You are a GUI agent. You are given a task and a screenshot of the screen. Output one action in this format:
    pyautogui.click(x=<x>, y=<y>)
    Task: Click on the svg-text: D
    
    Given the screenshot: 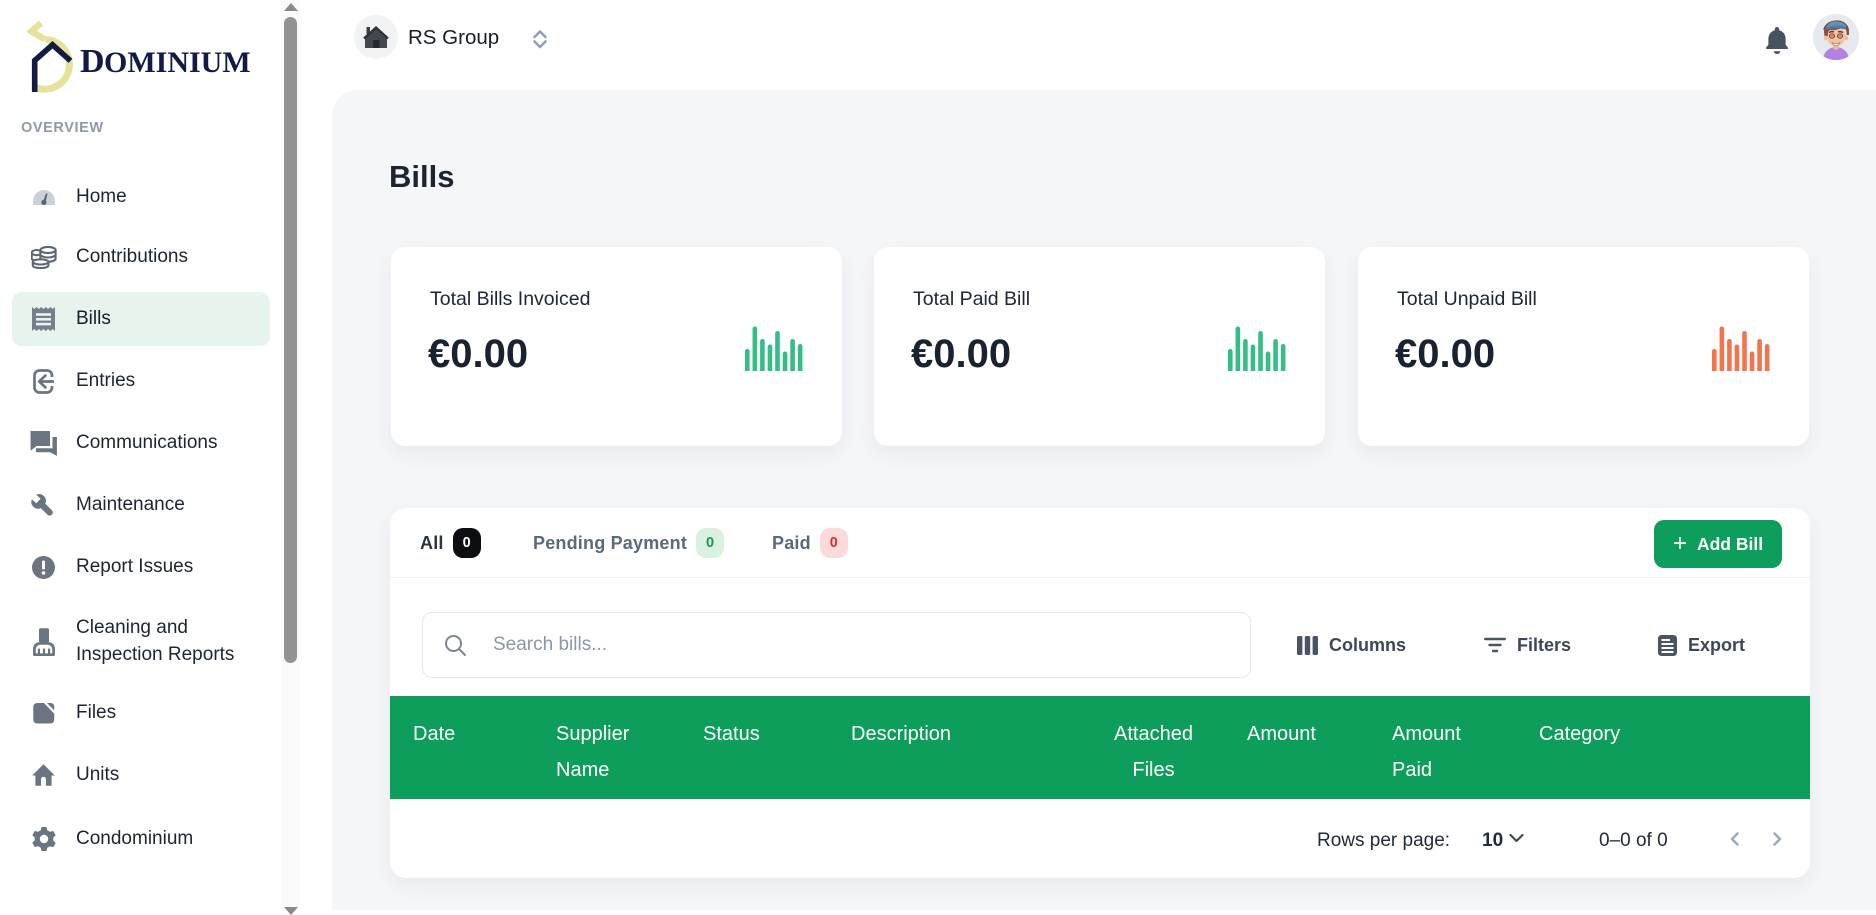 What is the action you would take?
    pyautogui.click(x=92, y=61)
    